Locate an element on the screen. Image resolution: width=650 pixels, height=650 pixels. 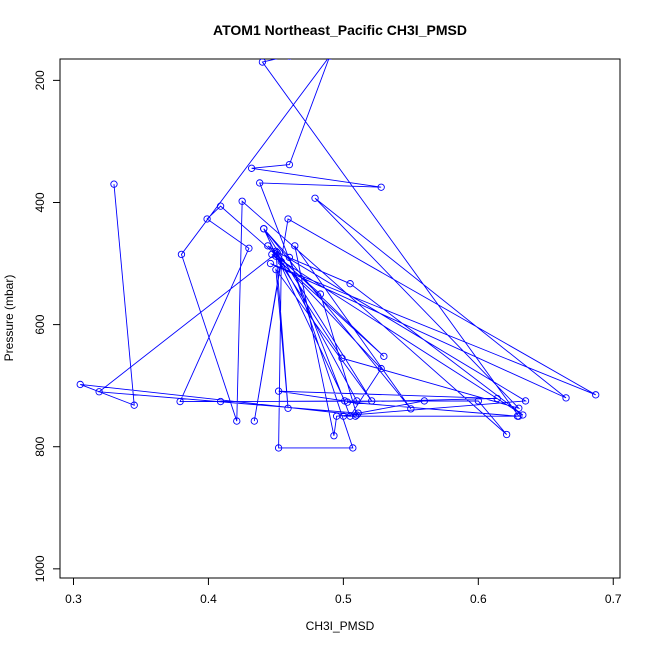
x-tick-label: 0.5 is located at coordinates (343, 599).